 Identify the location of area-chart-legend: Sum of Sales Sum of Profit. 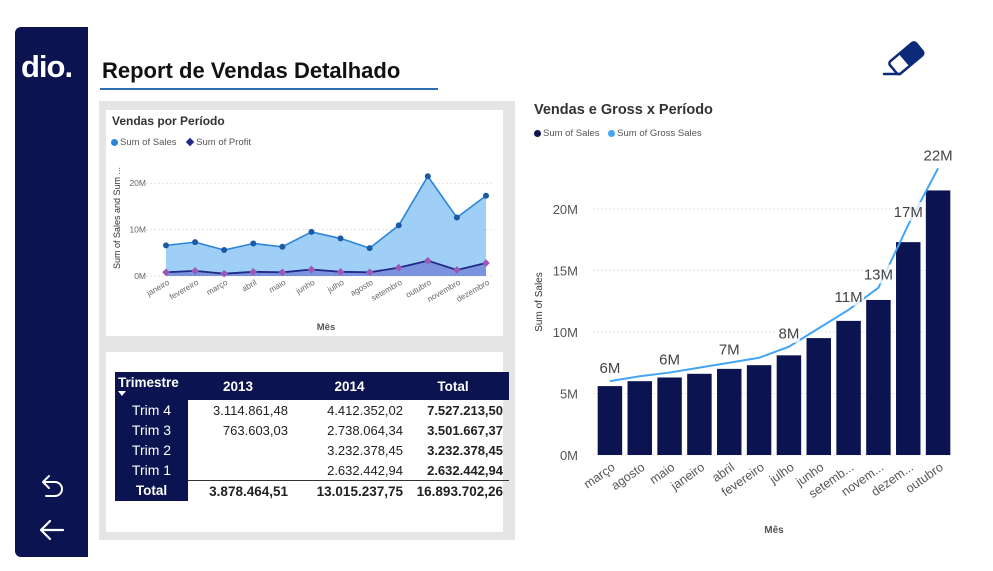
(184, 142).